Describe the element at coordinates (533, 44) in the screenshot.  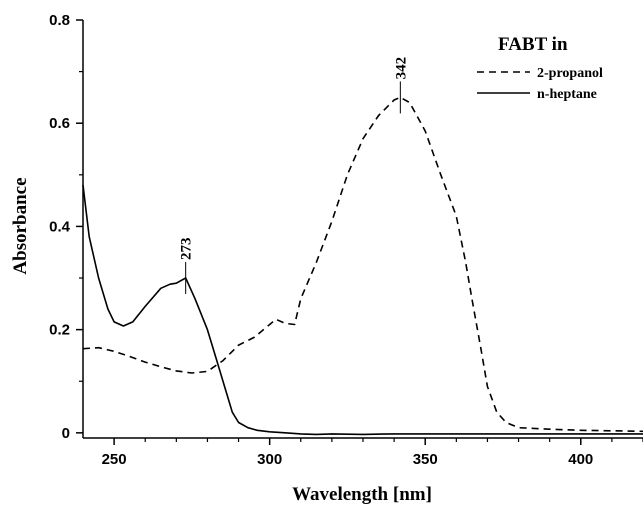
I see `legend-title: FABT in` at that location.